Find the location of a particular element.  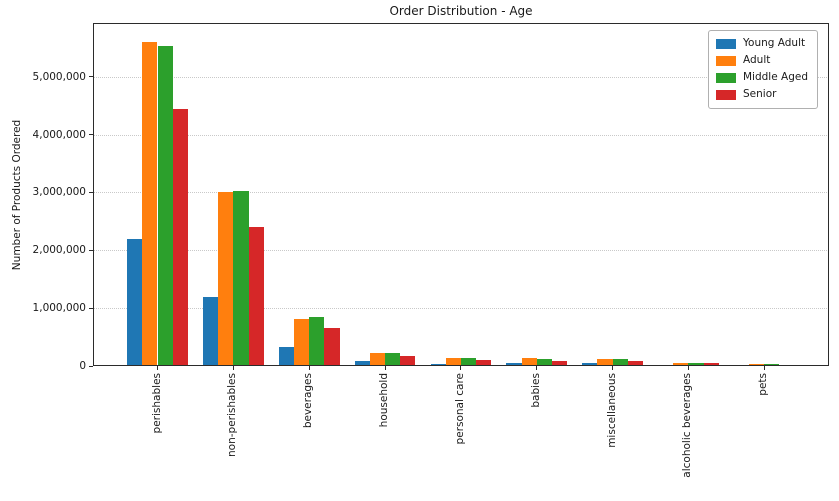

chart-title: Order Distribution - Age is located at coordinates (461, 11).